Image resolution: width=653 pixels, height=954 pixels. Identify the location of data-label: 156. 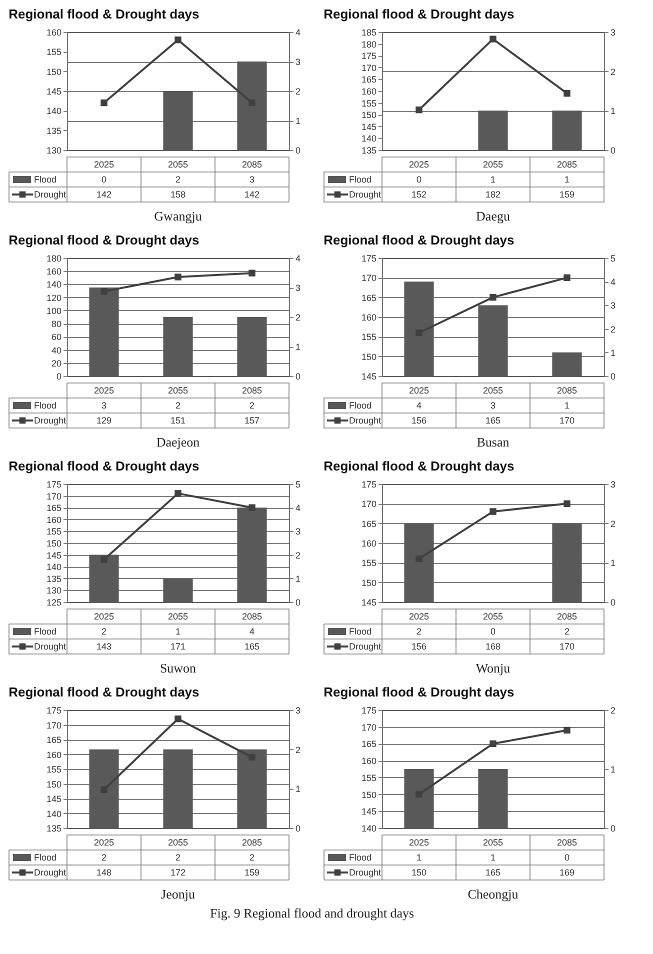
(419, 421).